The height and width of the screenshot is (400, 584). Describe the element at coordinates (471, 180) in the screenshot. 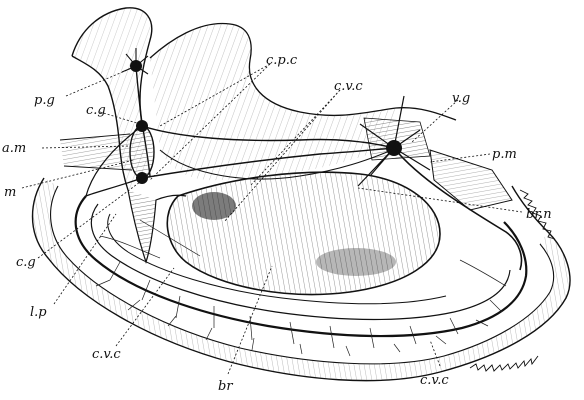

I see `posterior-muscle` at that location.